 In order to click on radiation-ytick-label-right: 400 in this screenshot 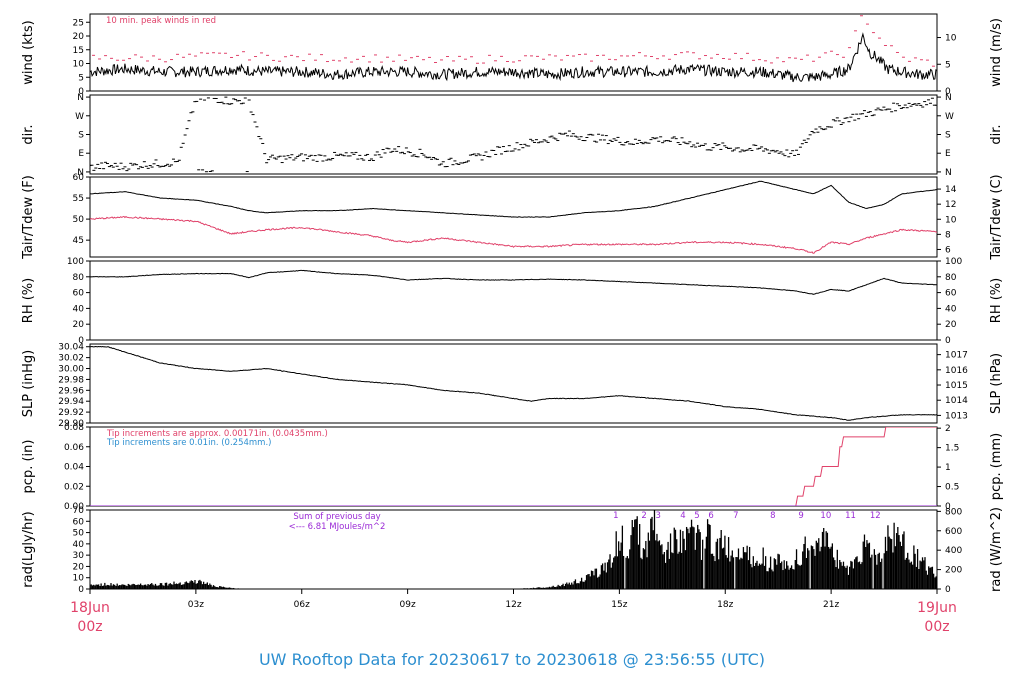, I will do `click(953, 551)`.